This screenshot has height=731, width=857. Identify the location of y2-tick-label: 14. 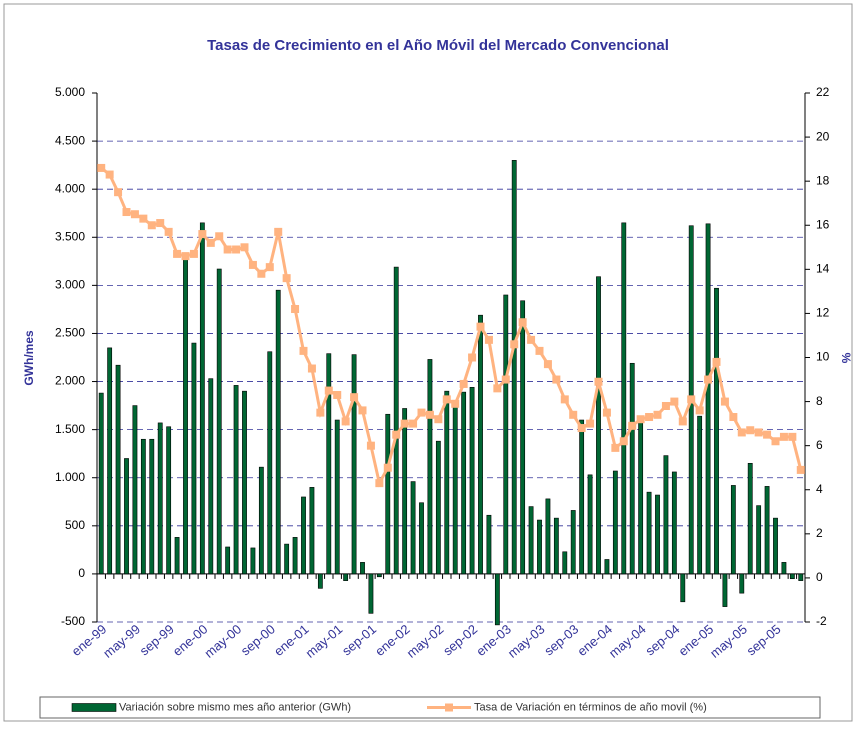
(823, 269).